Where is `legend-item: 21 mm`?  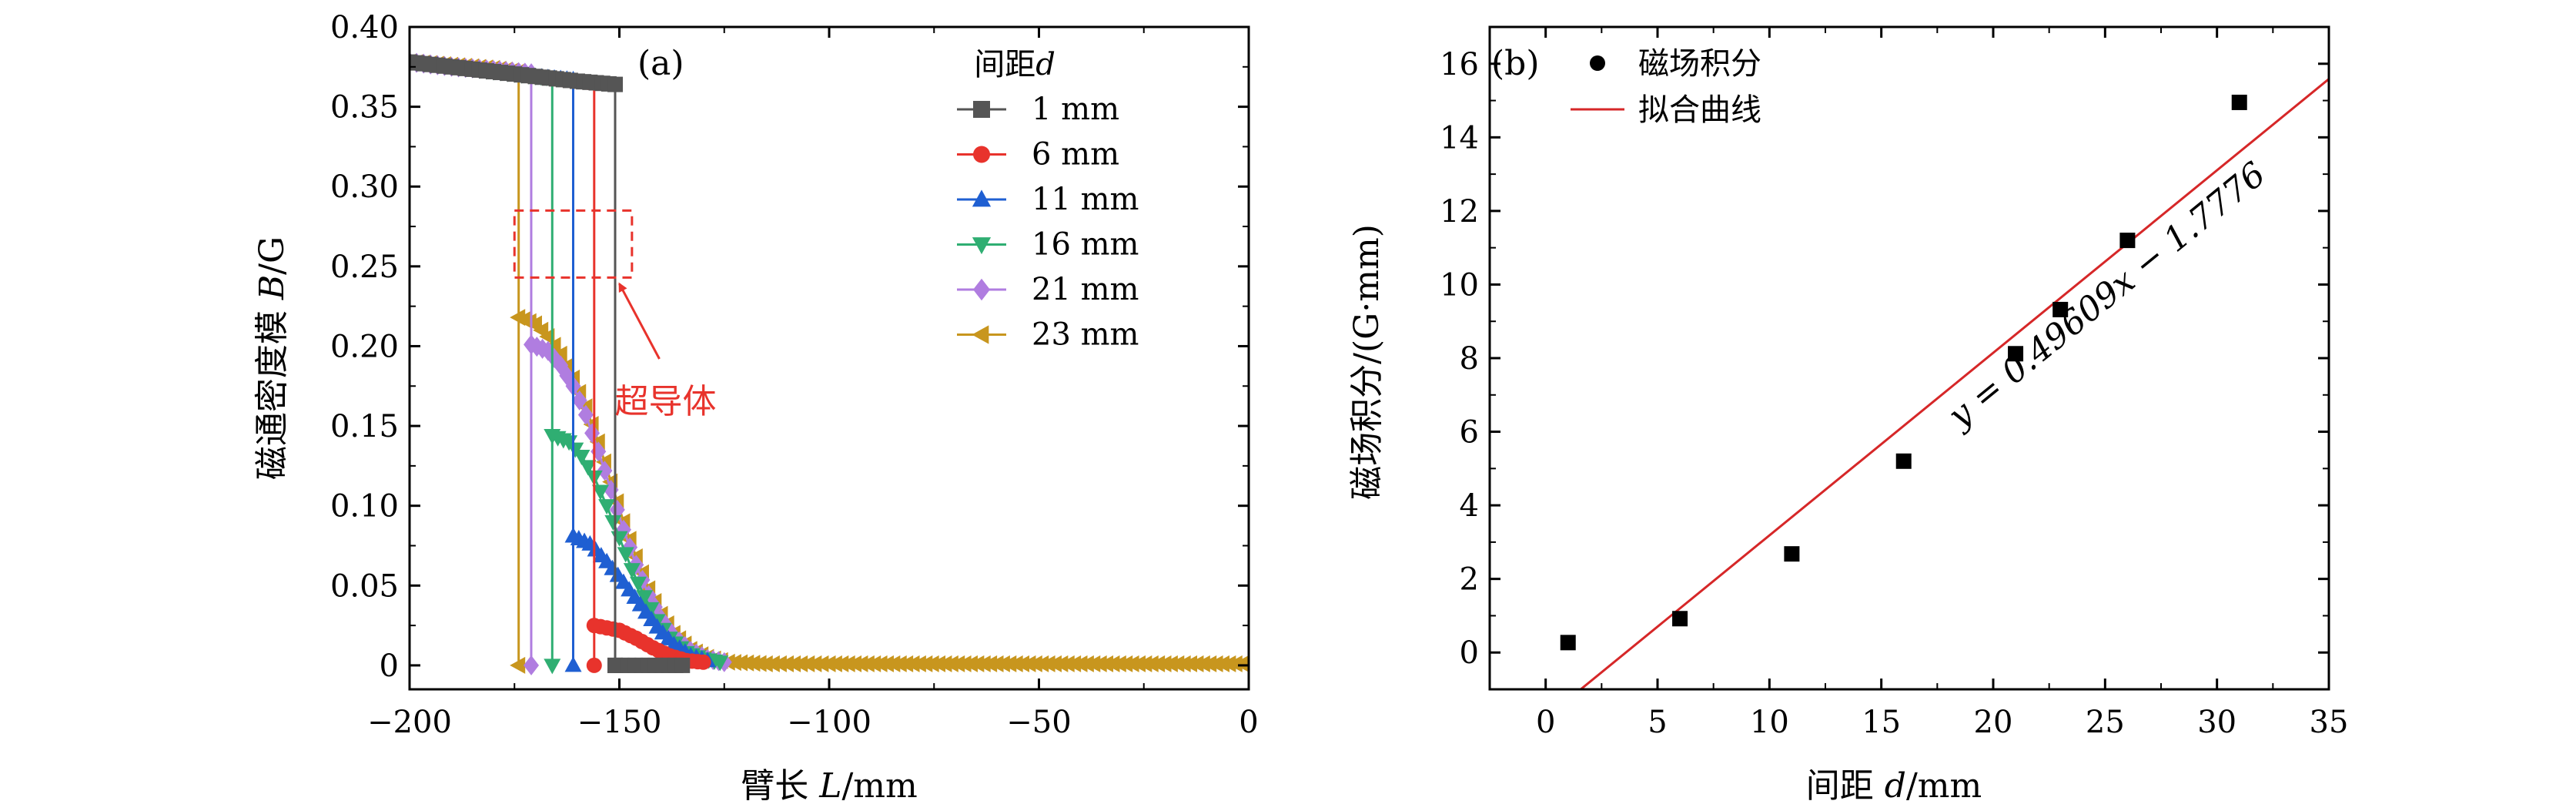
legend-item: 21 mm is located at coordinates (1048, 289).